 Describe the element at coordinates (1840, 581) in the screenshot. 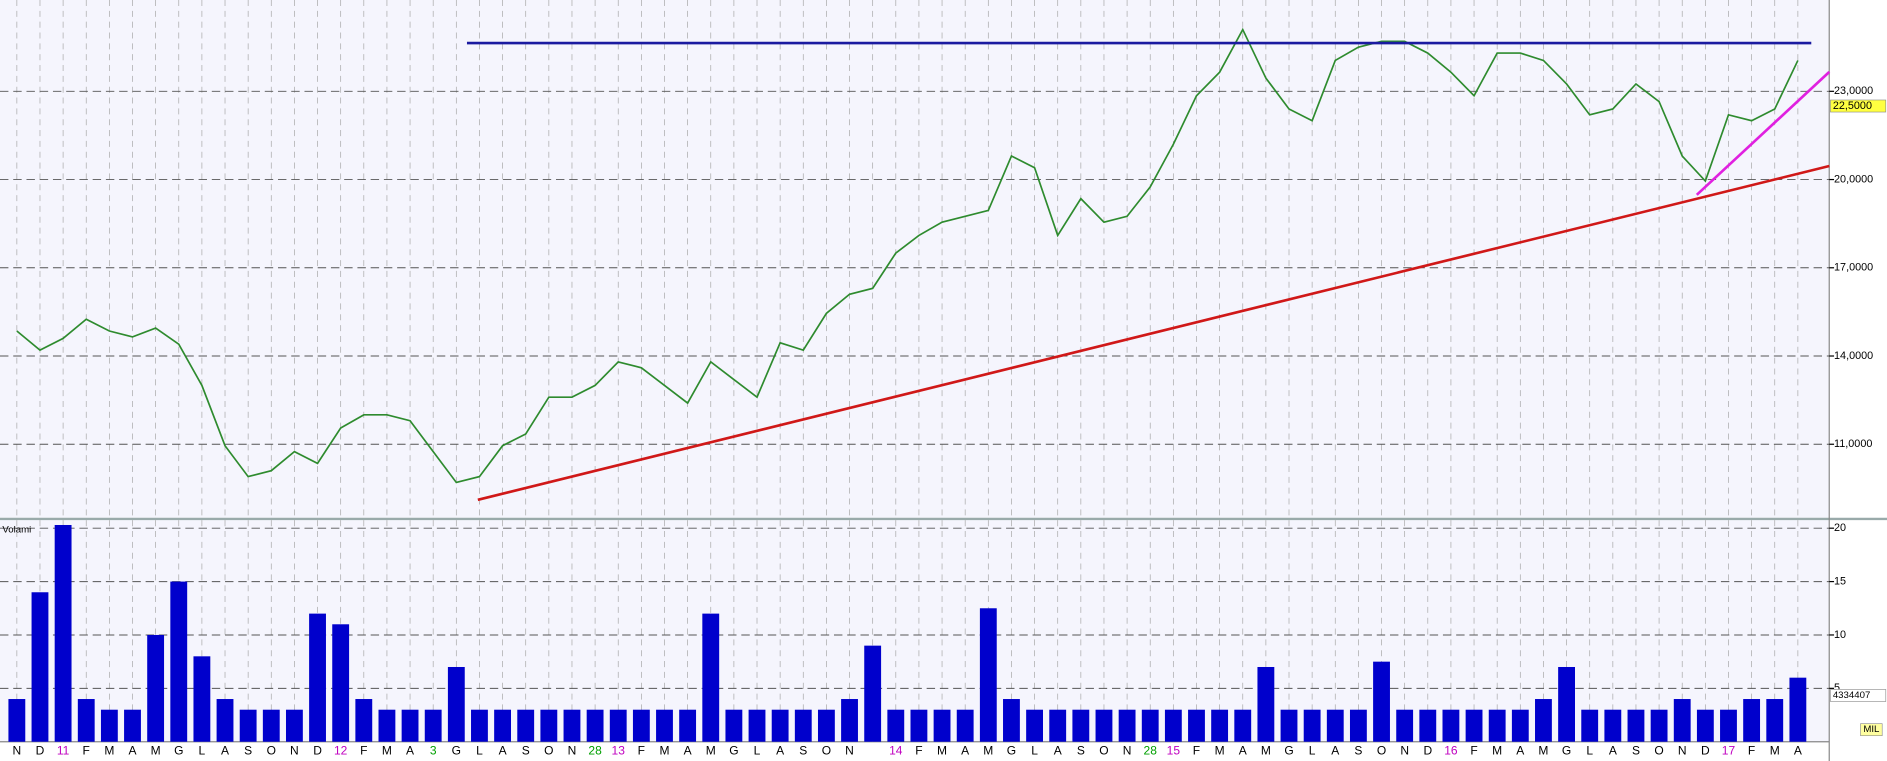

I see `y-tick-label: 15` at that location.